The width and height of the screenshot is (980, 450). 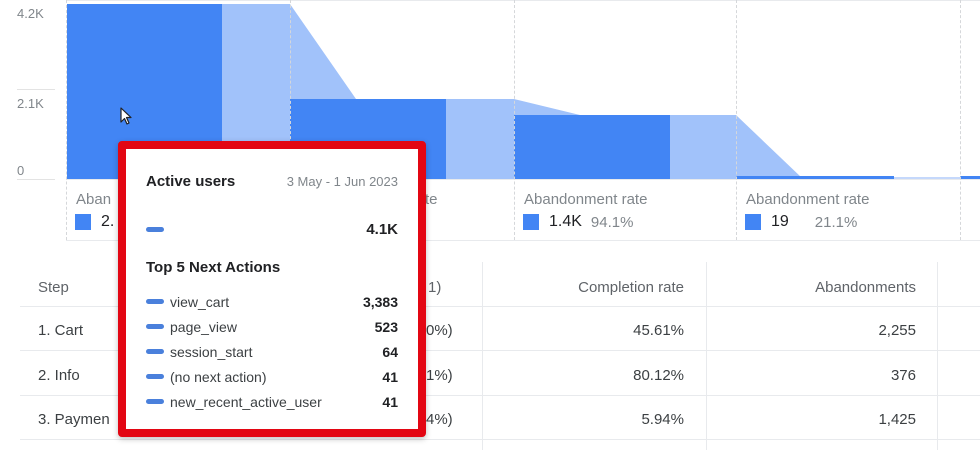 What do you see at coordinates (272, 326) in the screenshot?
I see `list-item: page_view 523` at bounding box center [272, 326].